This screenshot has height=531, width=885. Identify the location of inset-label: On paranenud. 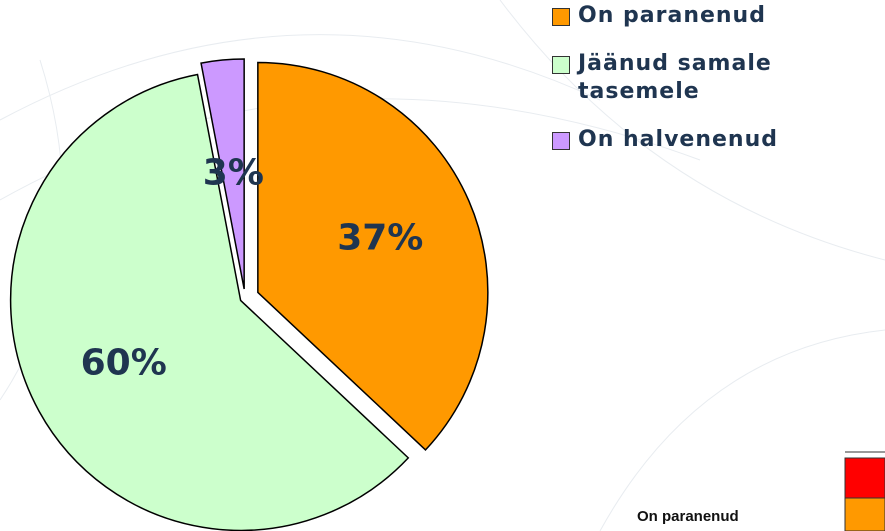
(688, 516).